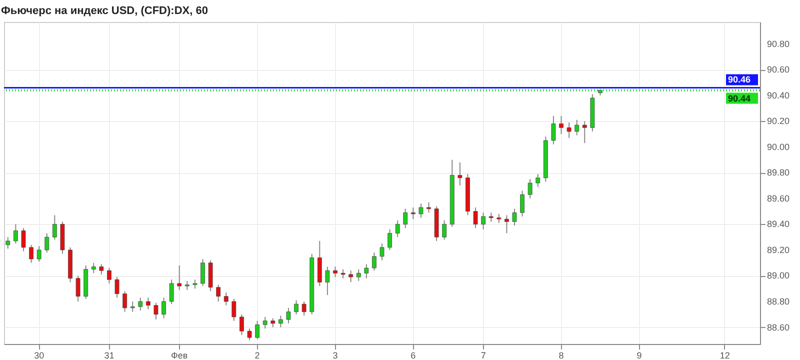 Image resolution: width=800 pixels, height=360 pixels. I want to click on chart-title: Фьючерс на индекс USD, (CFD):DX, 60, so click(104, 11).